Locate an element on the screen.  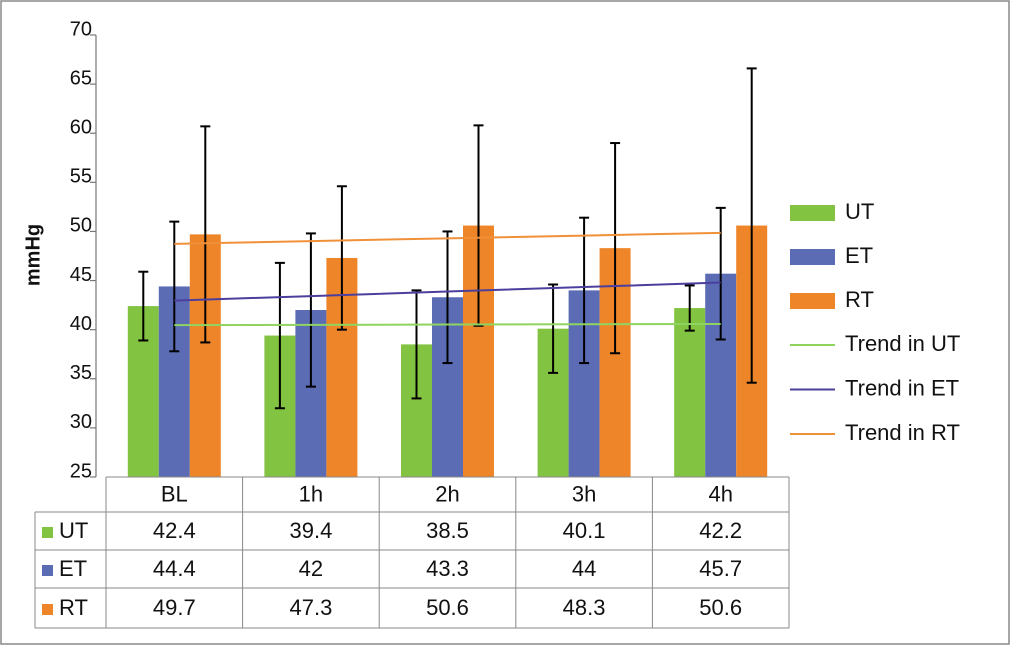
table-cell: 47.3 is located at coordinates (310, 607).